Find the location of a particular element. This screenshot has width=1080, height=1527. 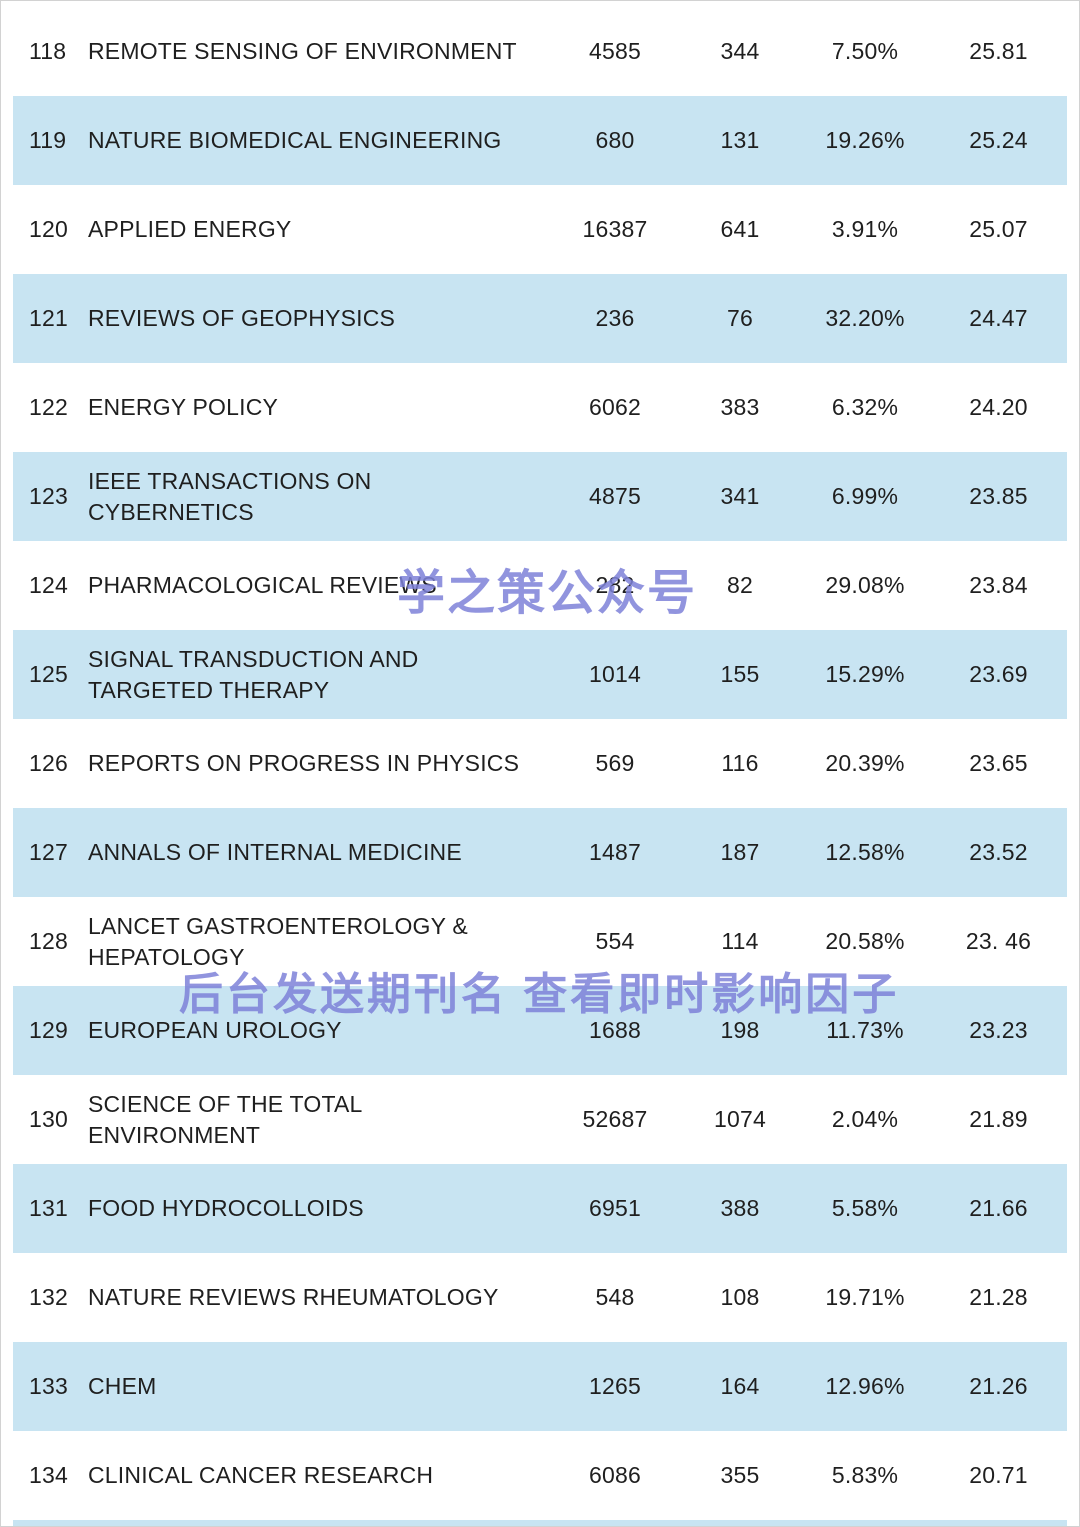

rank-cell: 124 is located at coordinates (48, 585).